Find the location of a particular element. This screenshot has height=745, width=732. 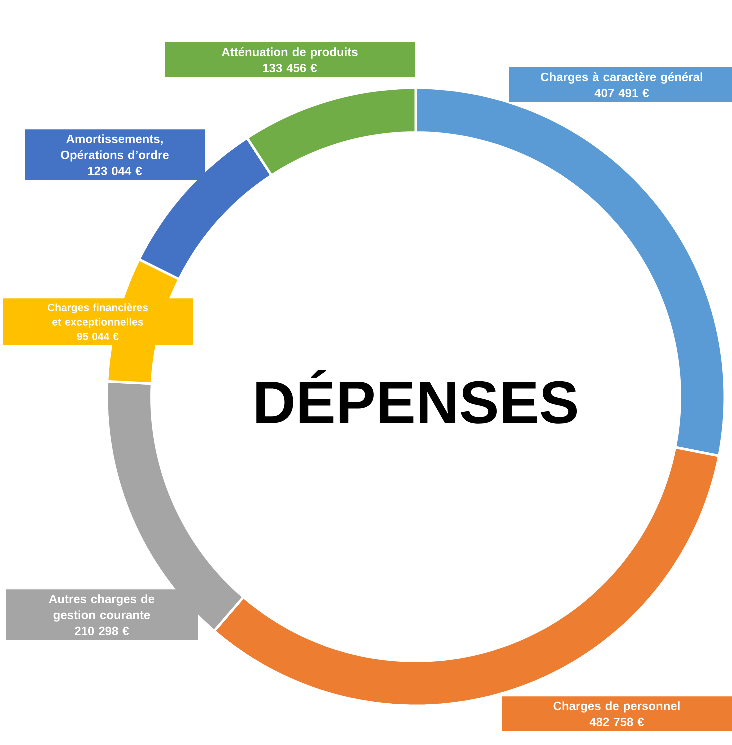

text: DÉPENSES is located at coordinates (417, 397).